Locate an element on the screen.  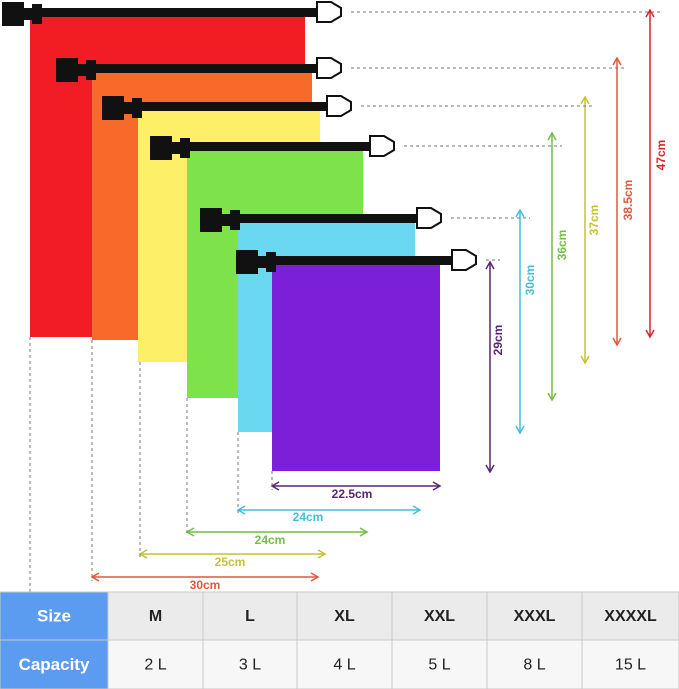
table-text: 8 L is located at coordinates (534, 665).